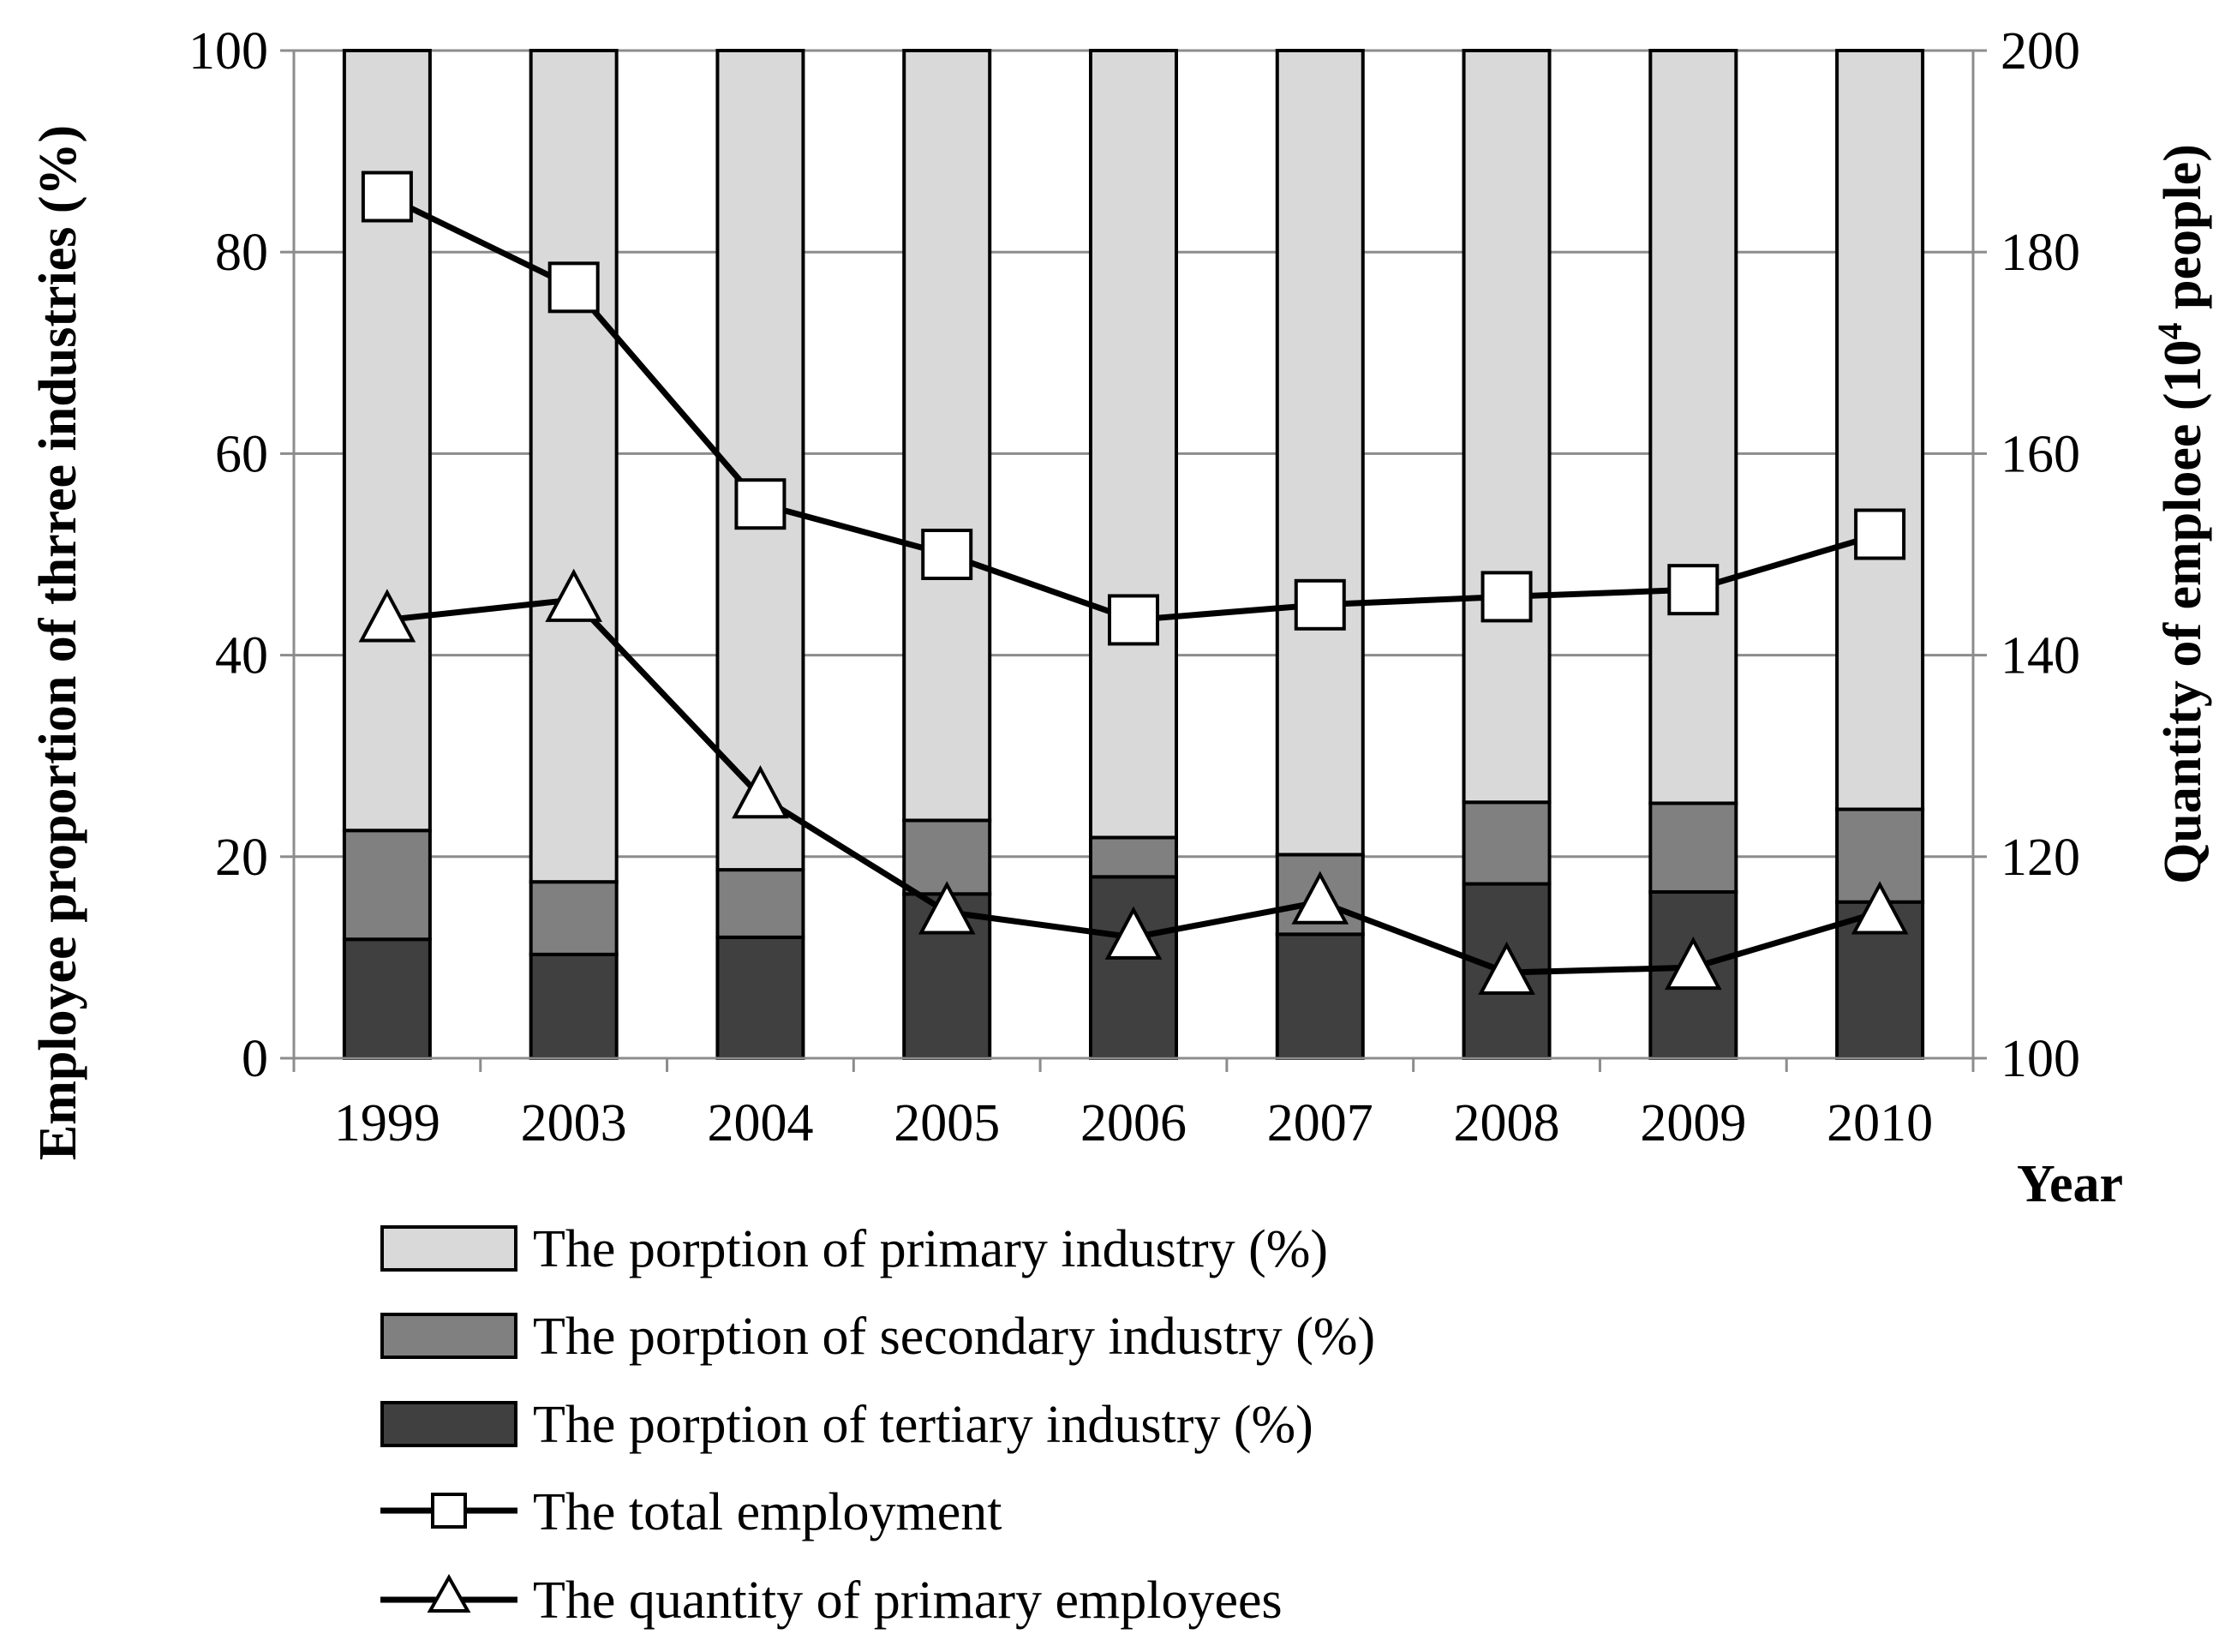  I want to click on y-right-tick-label: 120, so click(2040, 858).